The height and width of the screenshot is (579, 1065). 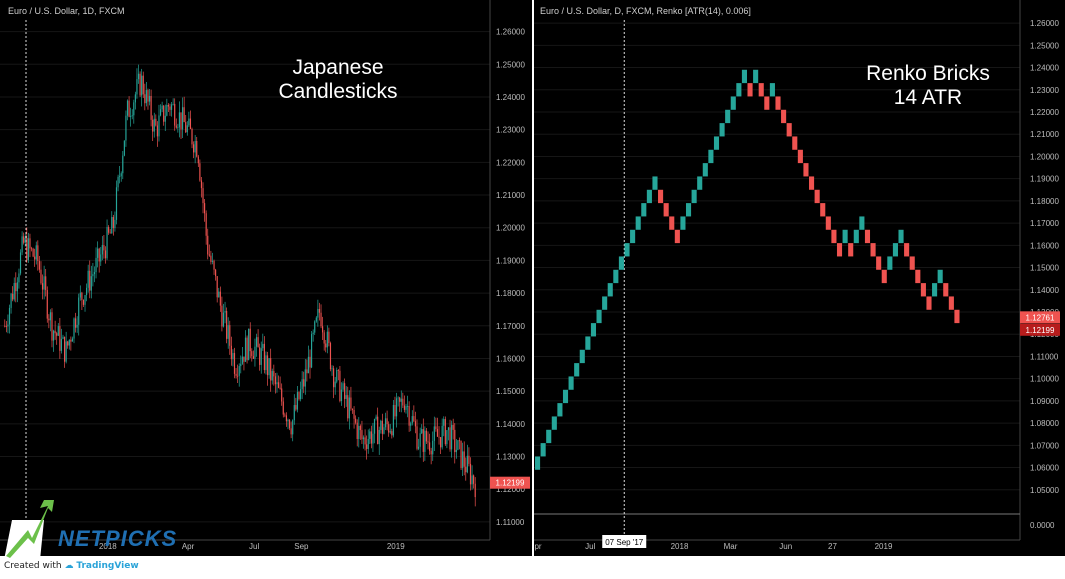 I want to click on renko-y-tick-label: 1.05000, so click(x=1044, y=490).